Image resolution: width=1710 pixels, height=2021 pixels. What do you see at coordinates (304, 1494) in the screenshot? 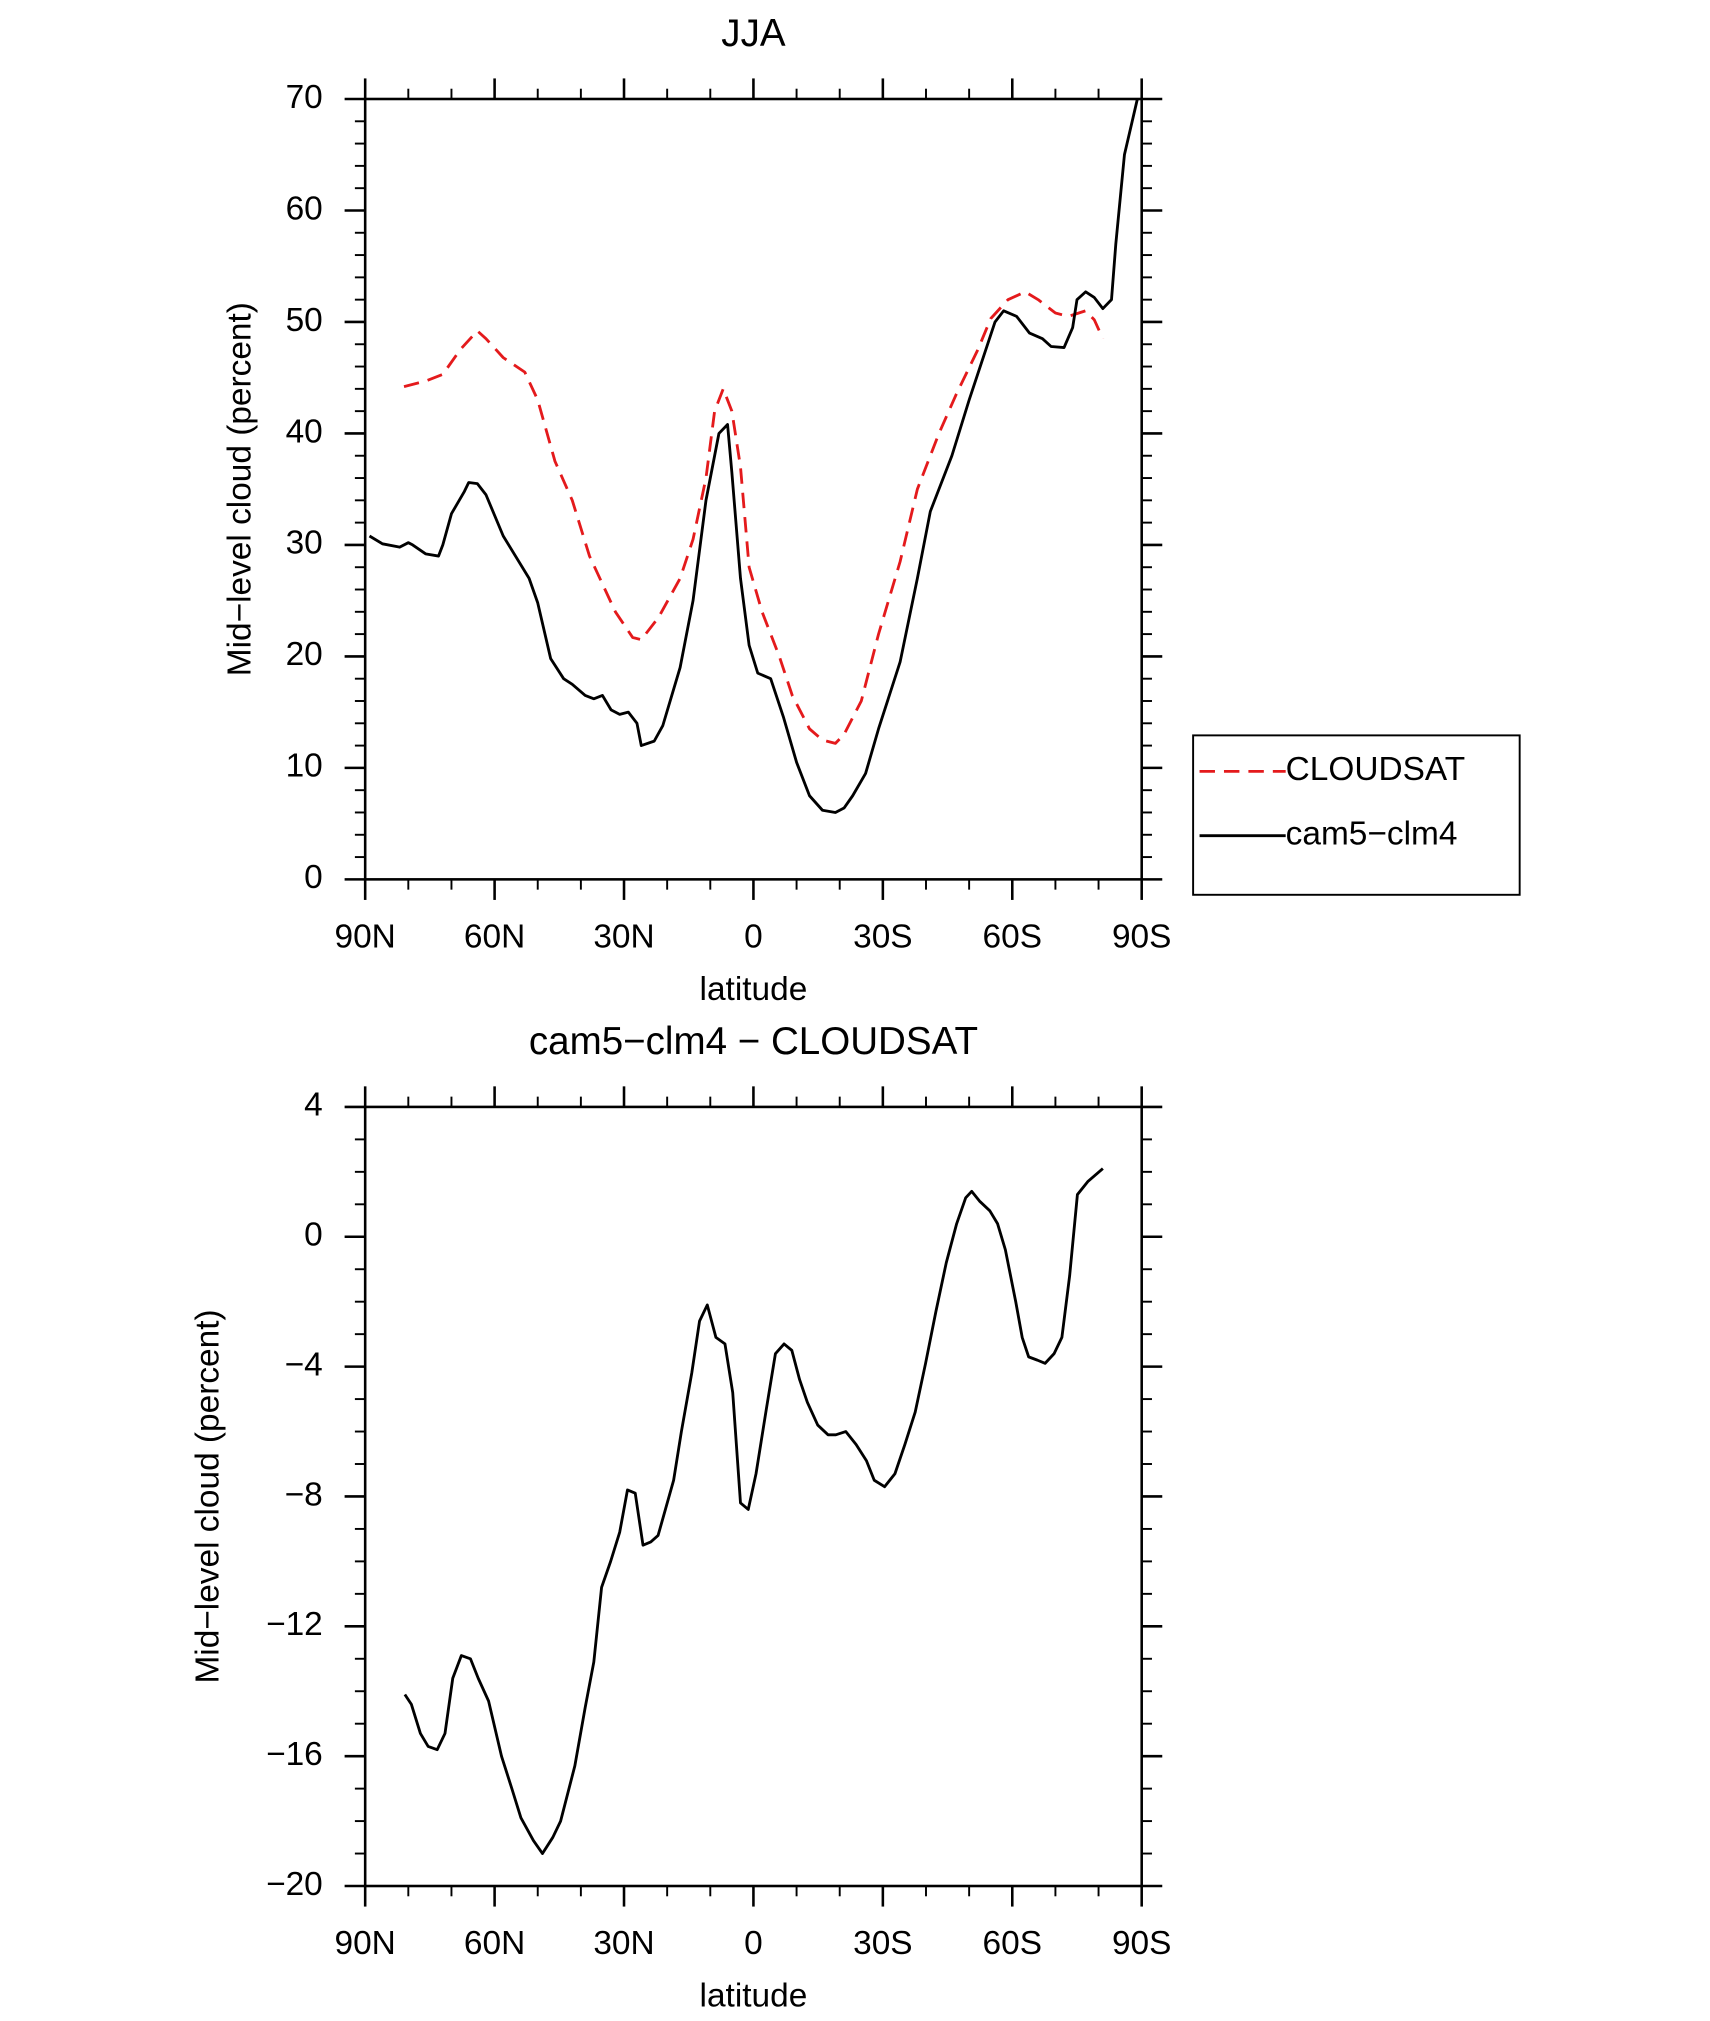
I see `y-tick-label: −8` at bounding box center [304, 1494].